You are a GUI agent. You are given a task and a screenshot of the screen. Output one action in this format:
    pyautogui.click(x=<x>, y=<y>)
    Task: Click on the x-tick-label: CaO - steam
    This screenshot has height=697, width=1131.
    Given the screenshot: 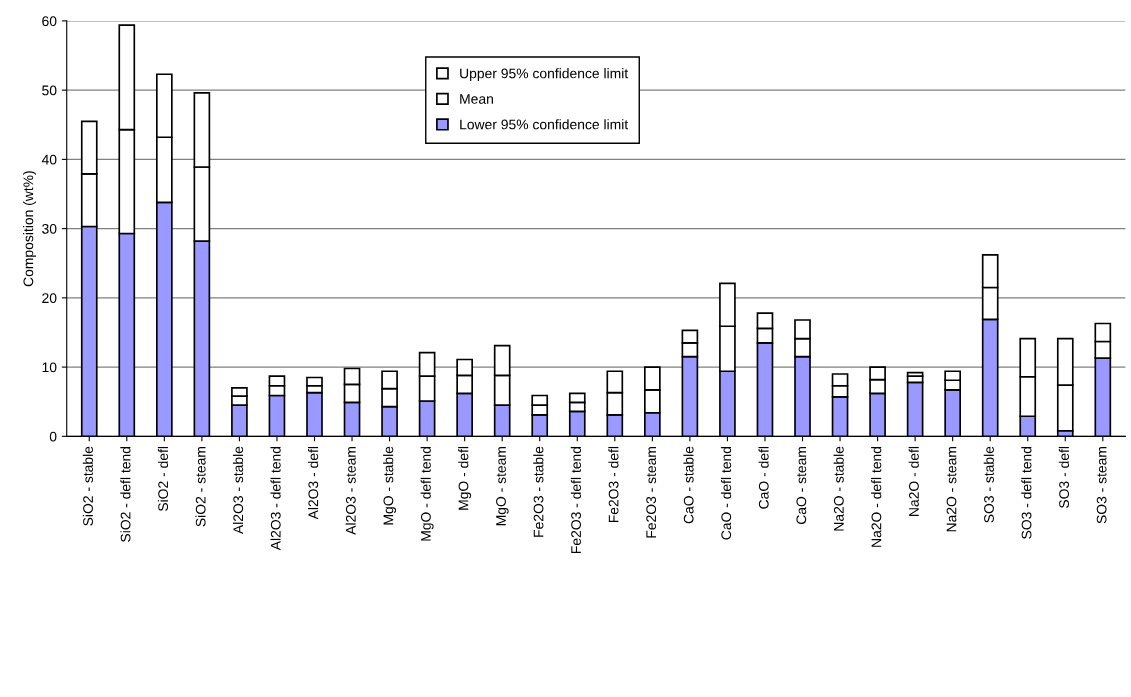 What is the action you would take?
    pyautogui.click(x=801, y=485)
    